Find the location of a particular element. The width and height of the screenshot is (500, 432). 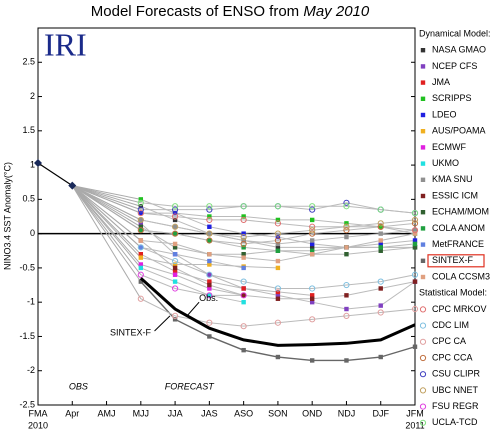

year-label: 2011 is located at coordinates (414, 425).